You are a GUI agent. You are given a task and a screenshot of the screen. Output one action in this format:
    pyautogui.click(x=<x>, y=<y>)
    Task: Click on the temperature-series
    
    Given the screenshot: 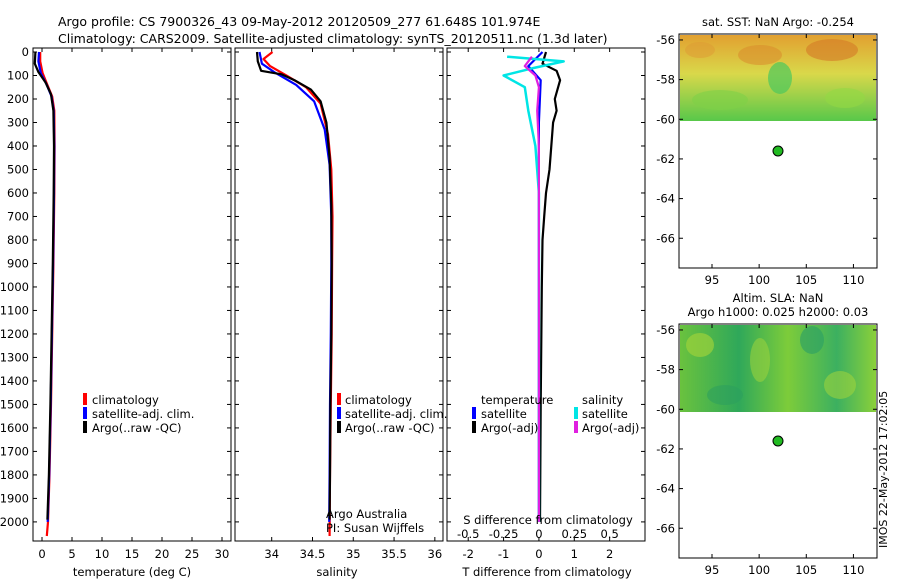 What is the action you would take?
    pyautogui.click(x=44, y=294)
    